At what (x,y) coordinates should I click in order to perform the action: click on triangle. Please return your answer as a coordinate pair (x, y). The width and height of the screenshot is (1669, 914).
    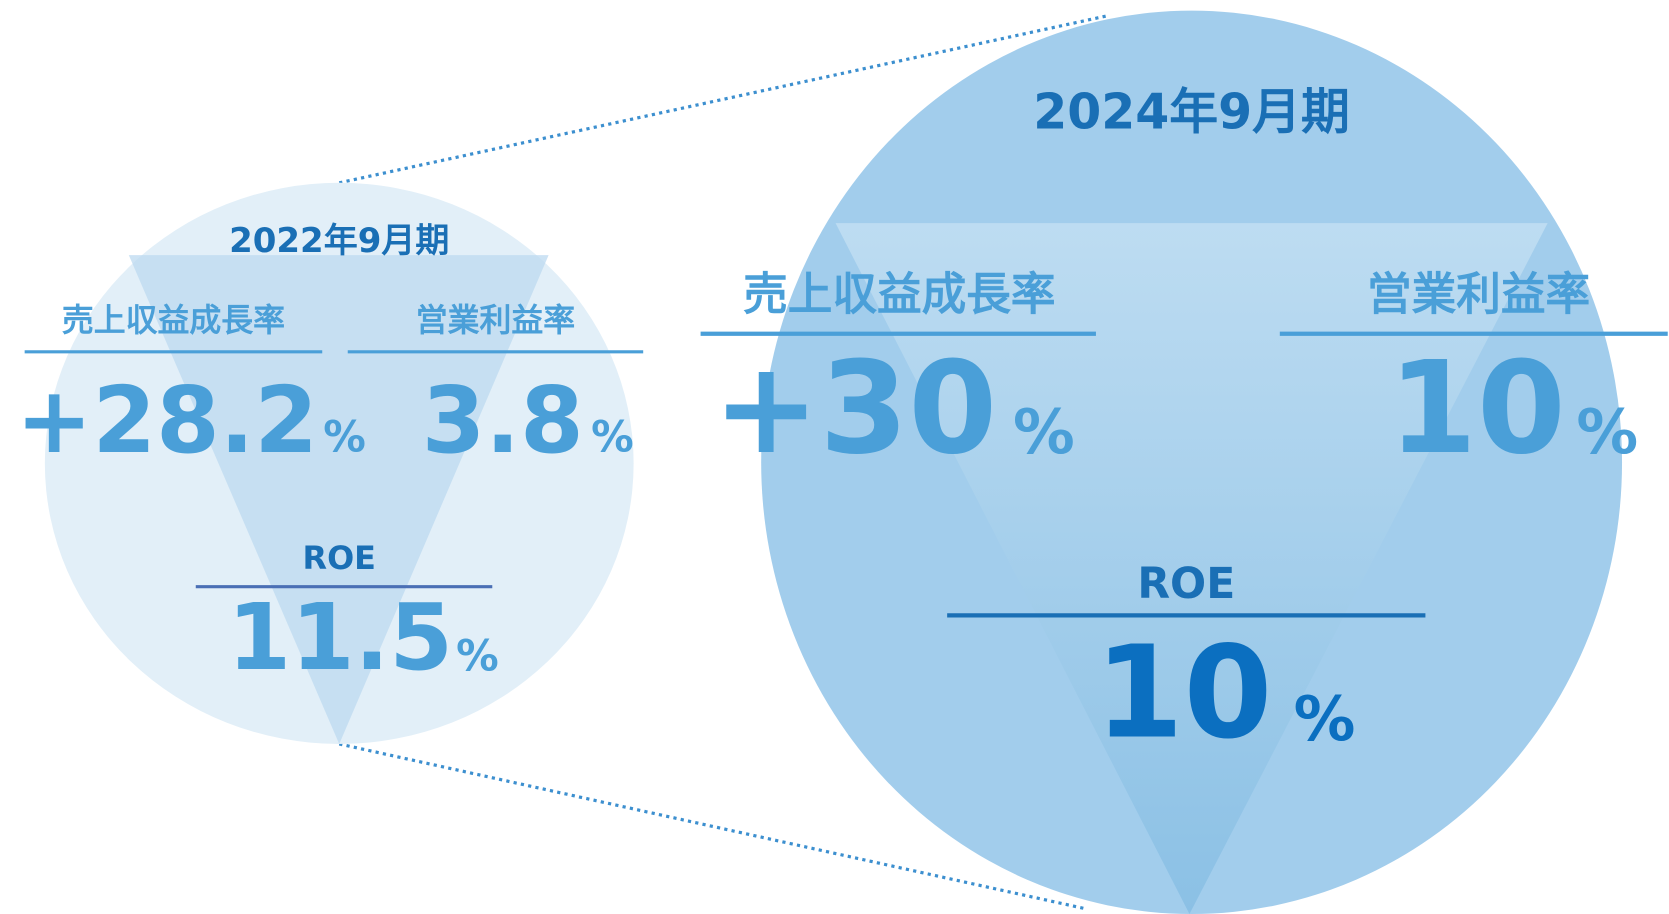
    Looking at the image, I should click on (338, 499).